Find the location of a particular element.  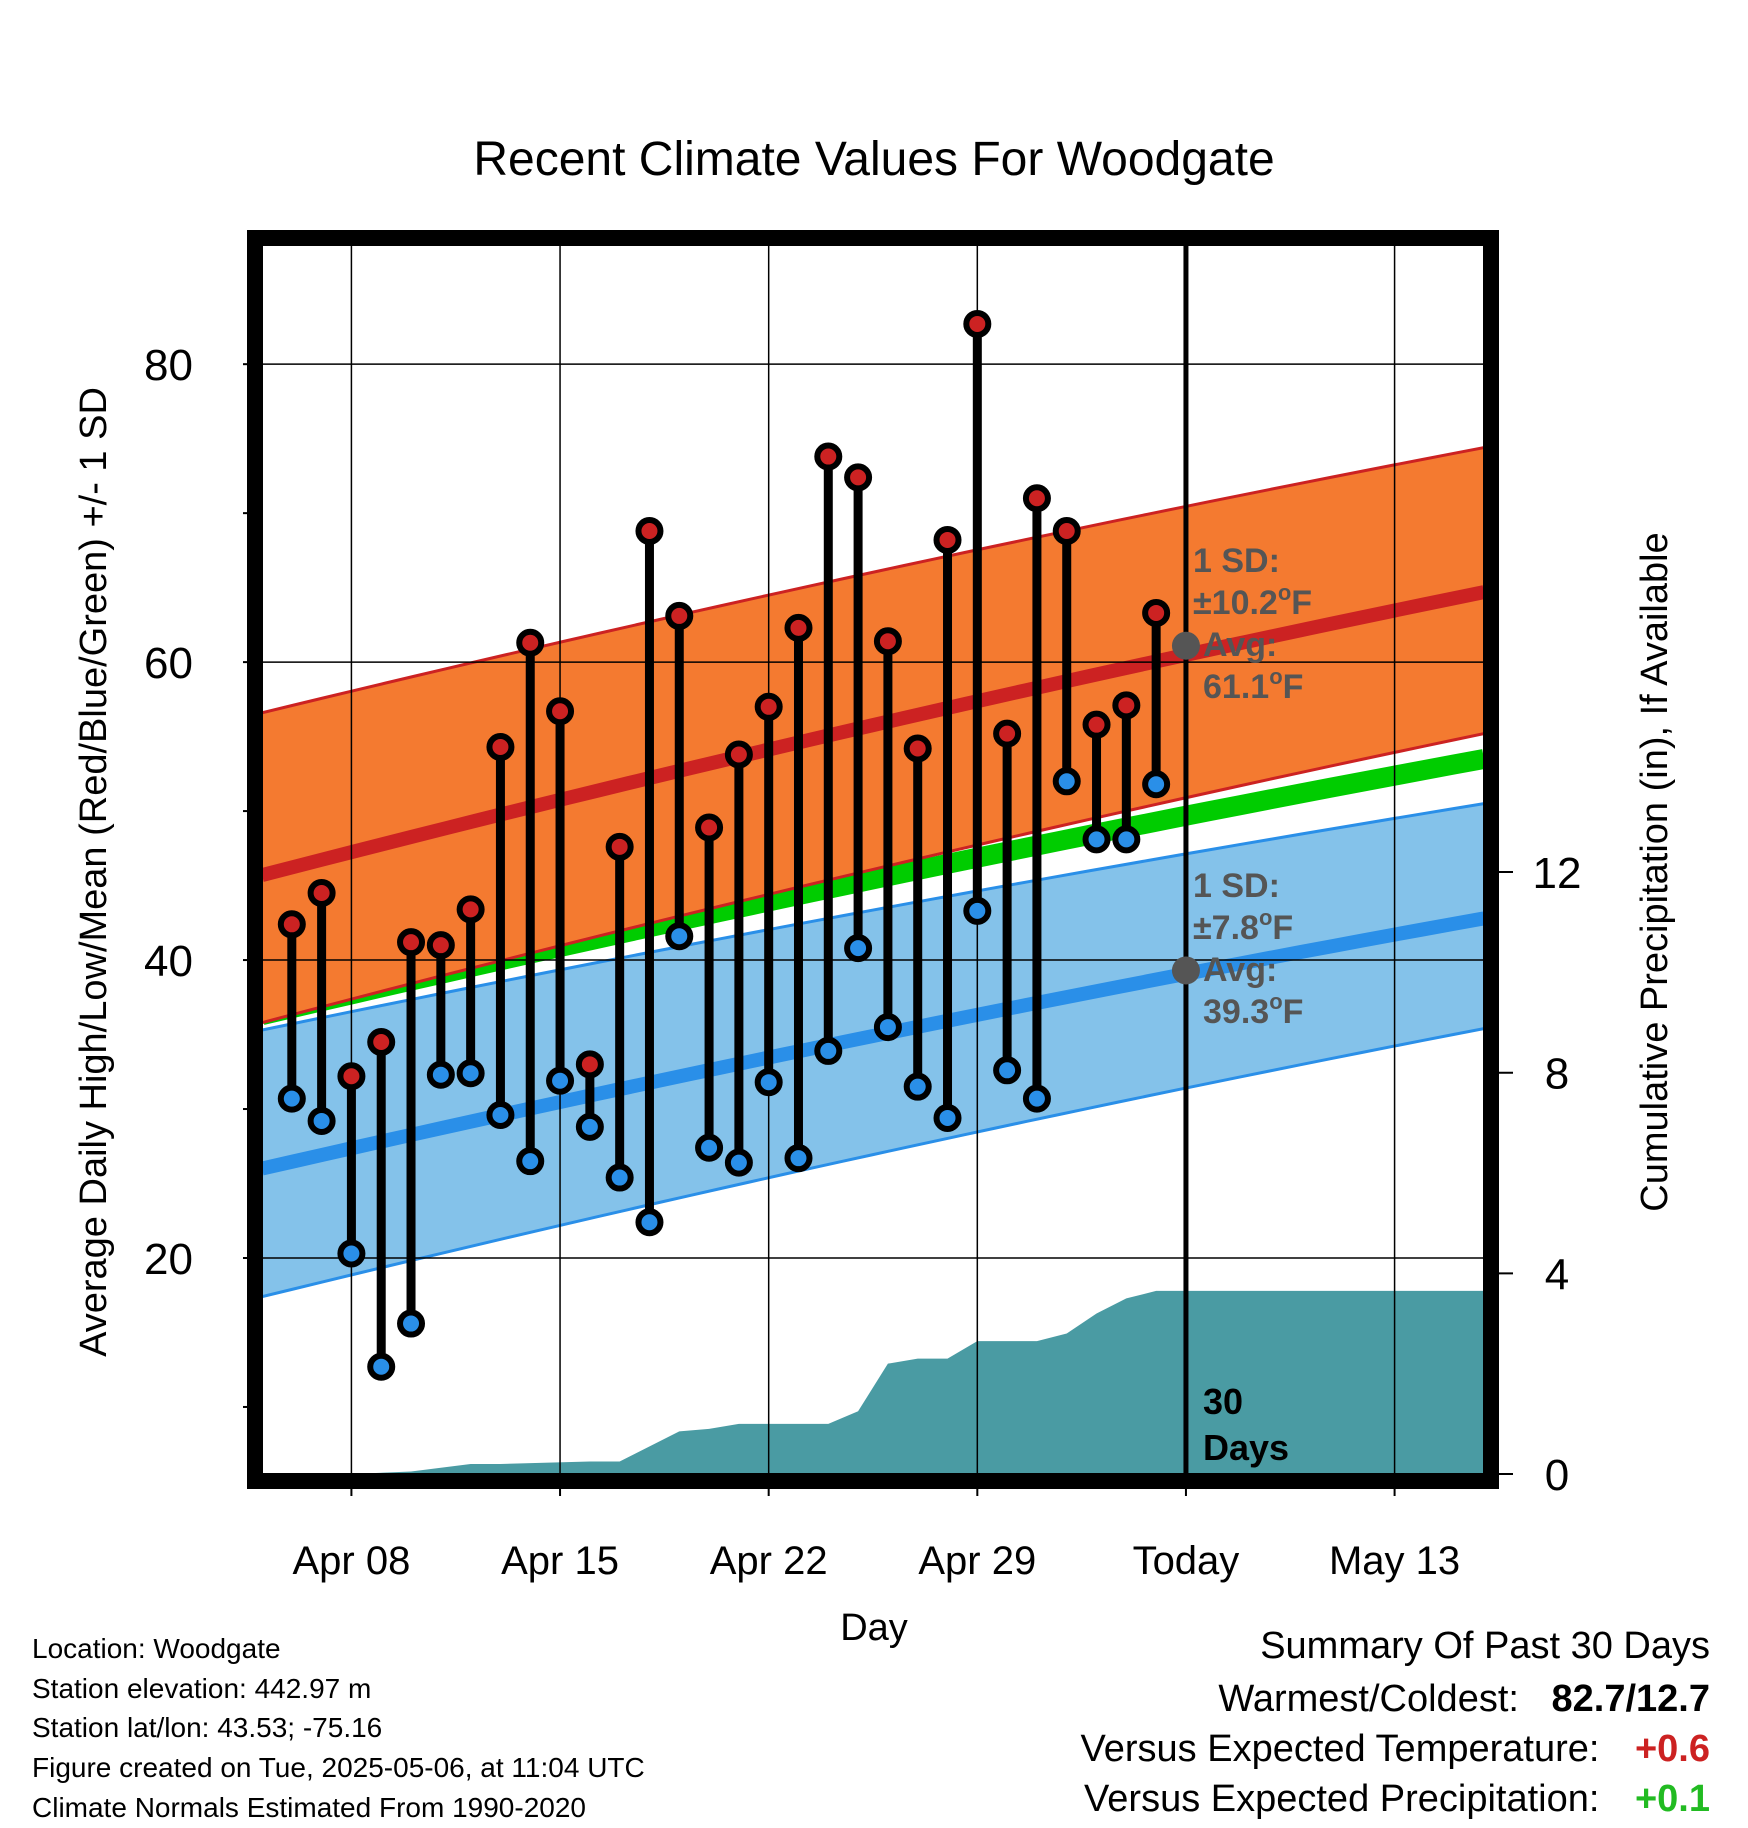

x-tick-label: Today is located at coordinates (1186, 1561).